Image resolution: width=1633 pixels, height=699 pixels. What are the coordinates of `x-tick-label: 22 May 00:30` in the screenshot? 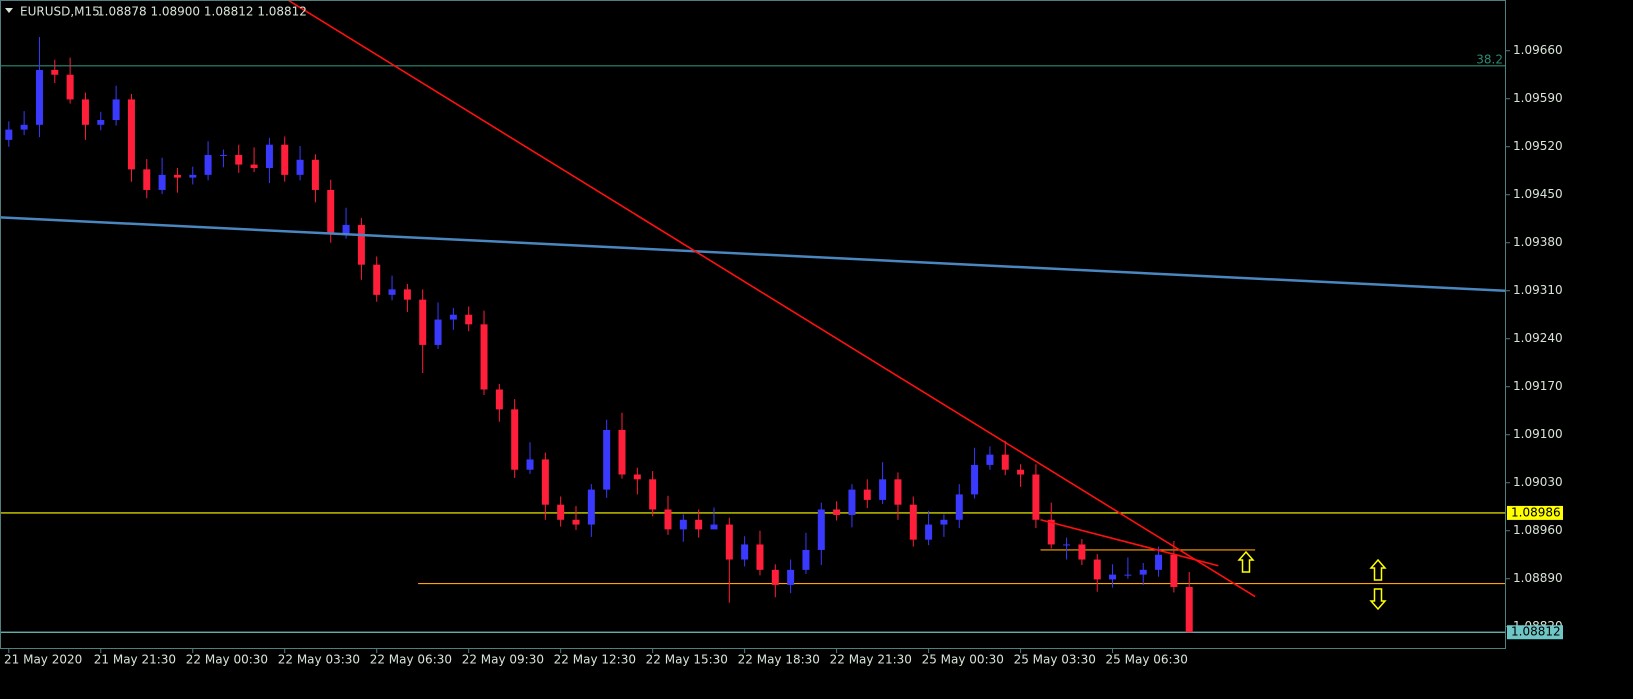 It's located at (227, 660).